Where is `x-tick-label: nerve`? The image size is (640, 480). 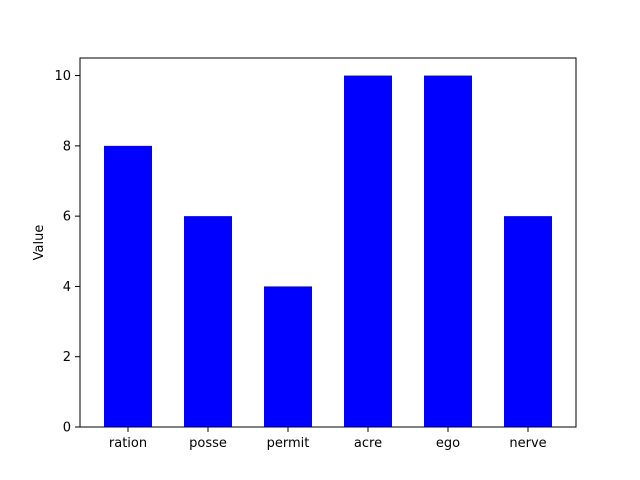
x-tick-label: nerve is located at coordinates (527, 443).